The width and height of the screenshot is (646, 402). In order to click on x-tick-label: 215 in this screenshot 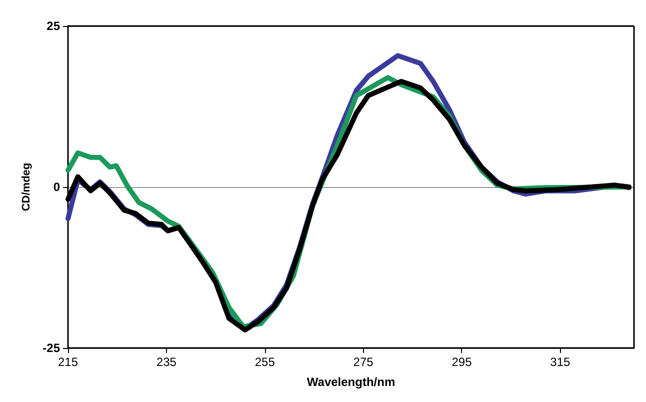, I will do `click(68, 362)`.